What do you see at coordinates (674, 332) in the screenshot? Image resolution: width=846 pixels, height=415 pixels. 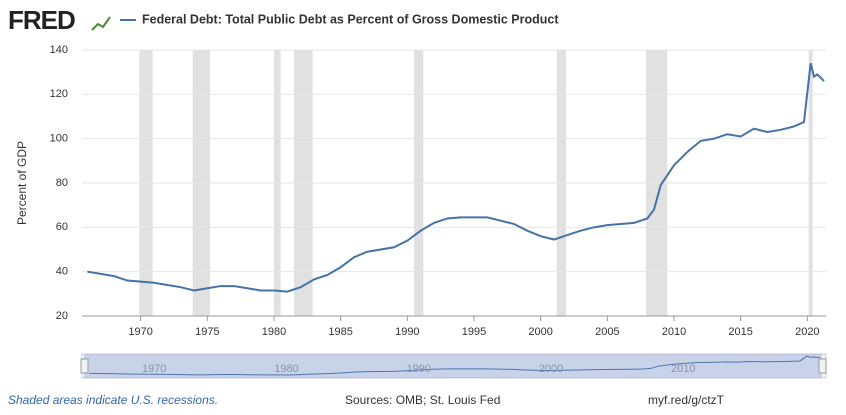 I see `x-tick-label: 2010` at bounding box center [674, 332].